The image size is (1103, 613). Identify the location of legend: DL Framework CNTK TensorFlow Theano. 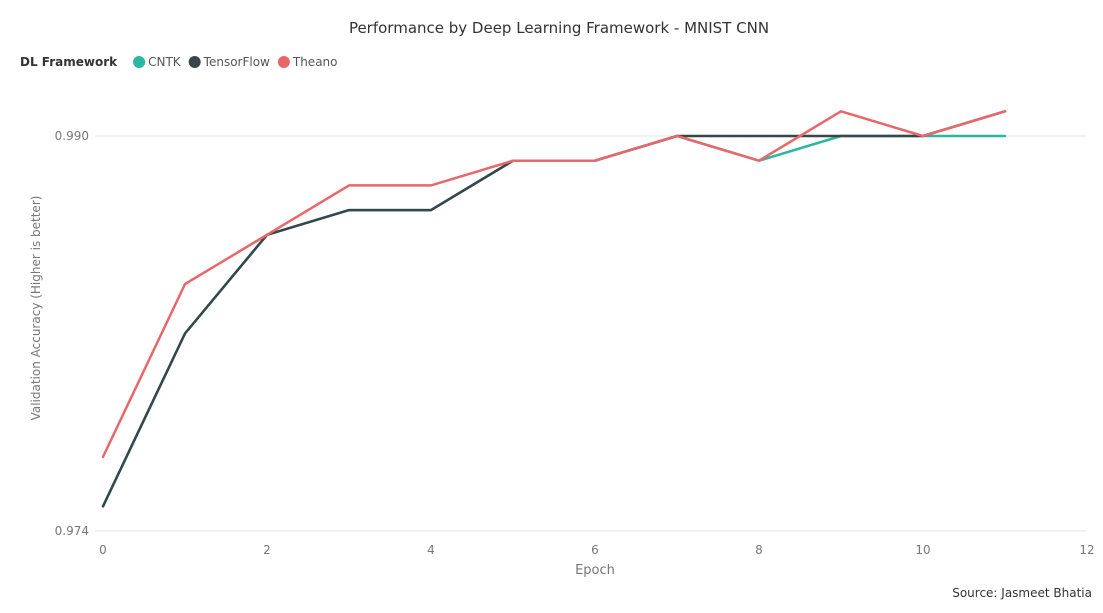
(179, 62).